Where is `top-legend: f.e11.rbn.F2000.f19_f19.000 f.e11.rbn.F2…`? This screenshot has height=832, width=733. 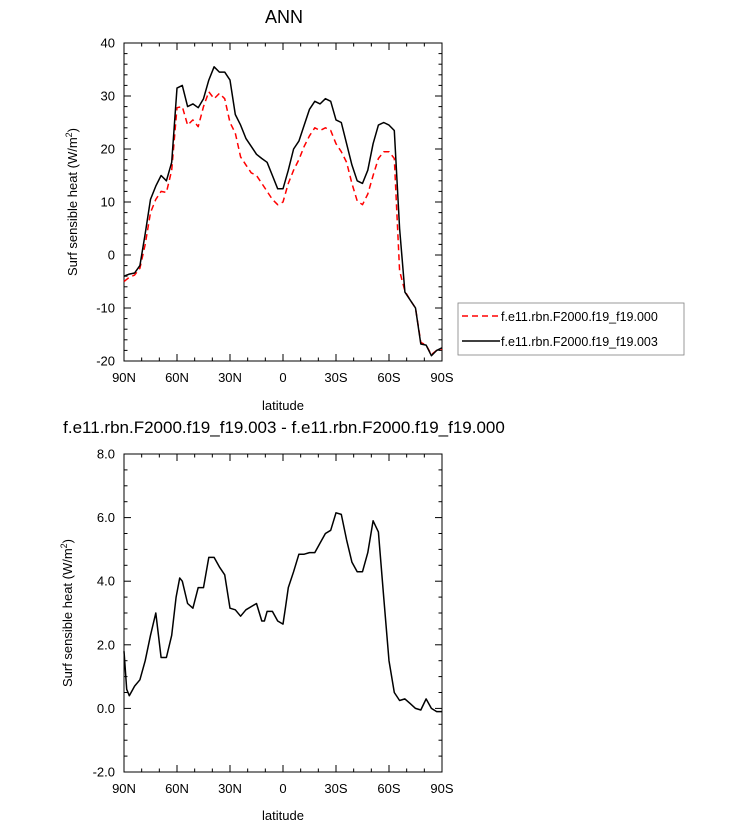 top-legend: f.e11.rbn.F2000.f19_f19.000 f.e11.rbn.F2… is located at coordinates (571, 329).